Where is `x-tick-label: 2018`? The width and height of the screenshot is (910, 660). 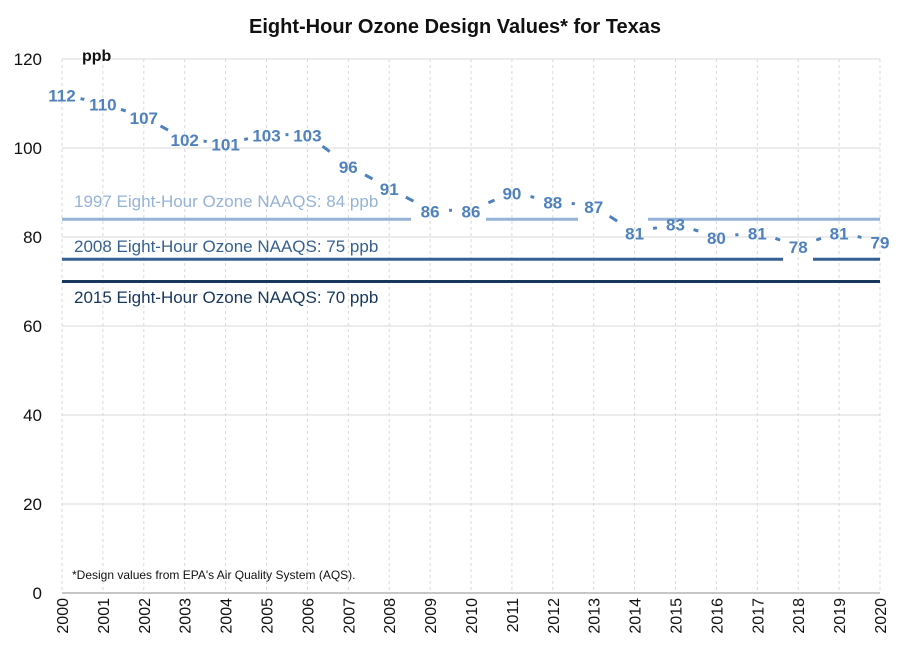
x-tick-label: 2018 is located at coordinates (799, 616).